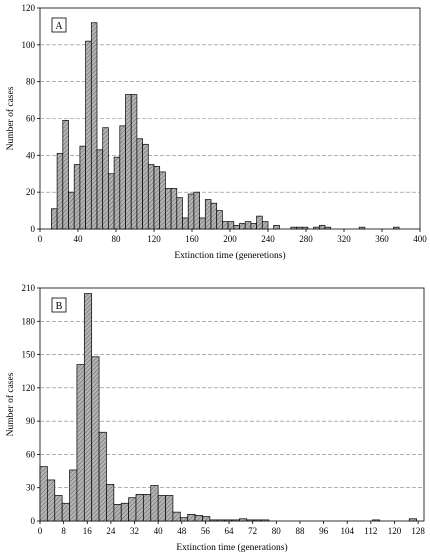 The width and height of the screenshot is (430, 554). What do you see at coordinates (420, 239) in the screenshot?
I see `x-tick-label: 400` at bounding box center [420, 239].